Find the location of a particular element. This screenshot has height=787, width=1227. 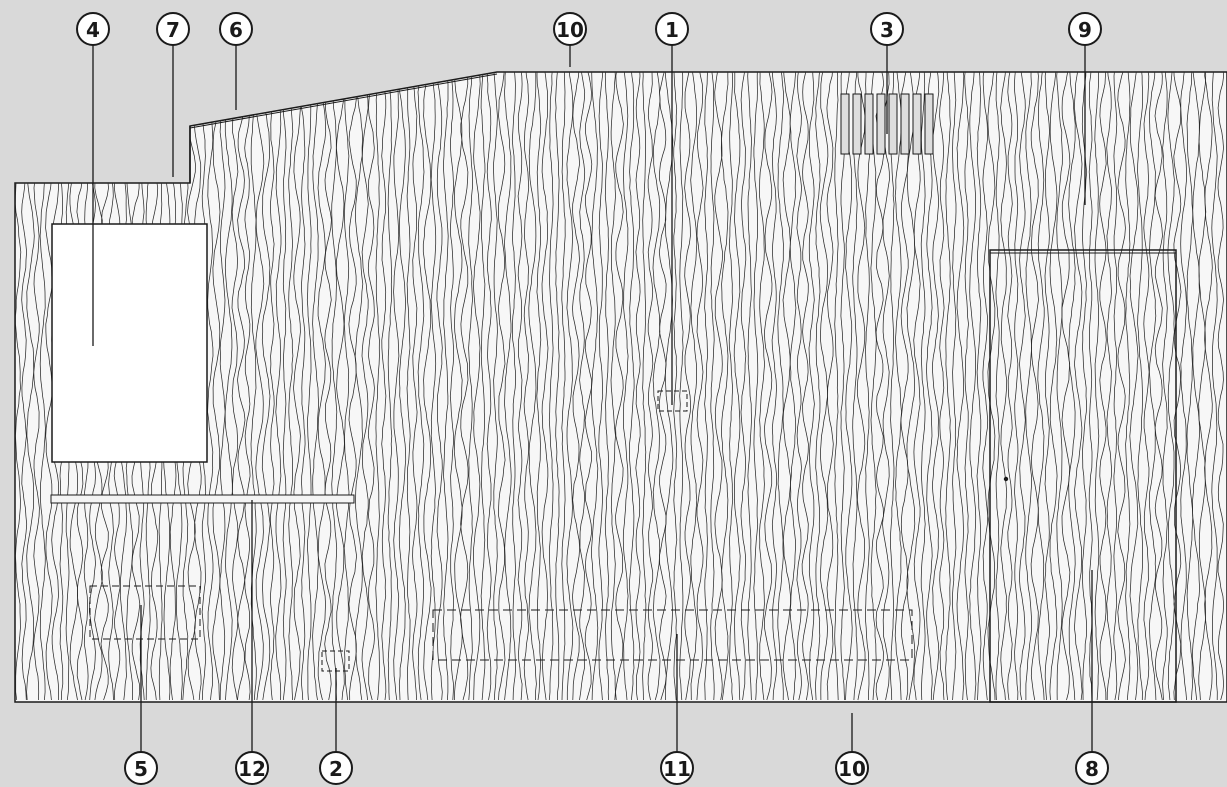

svg-text: 5 is located at coordinates (141, 769).